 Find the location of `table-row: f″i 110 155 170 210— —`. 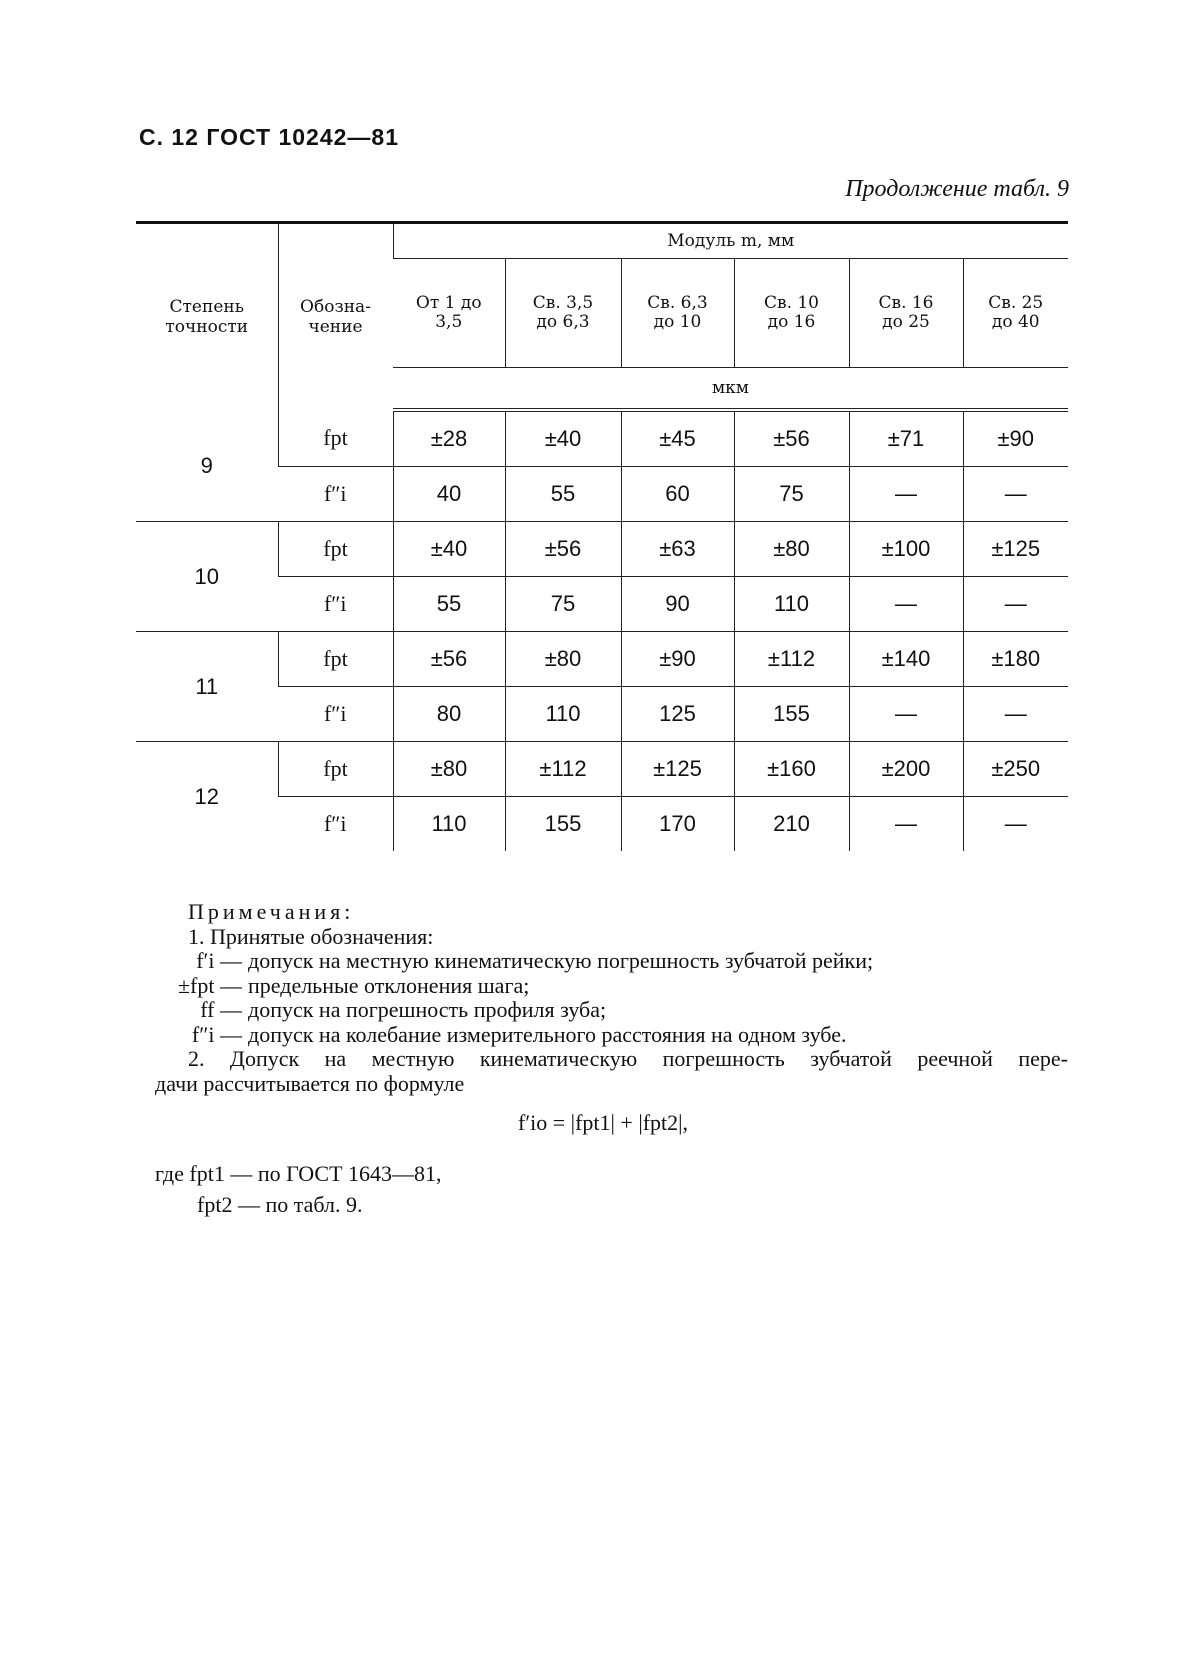

table-row: f″i 110 155 170 210— — is located at coordinates (602, 823).